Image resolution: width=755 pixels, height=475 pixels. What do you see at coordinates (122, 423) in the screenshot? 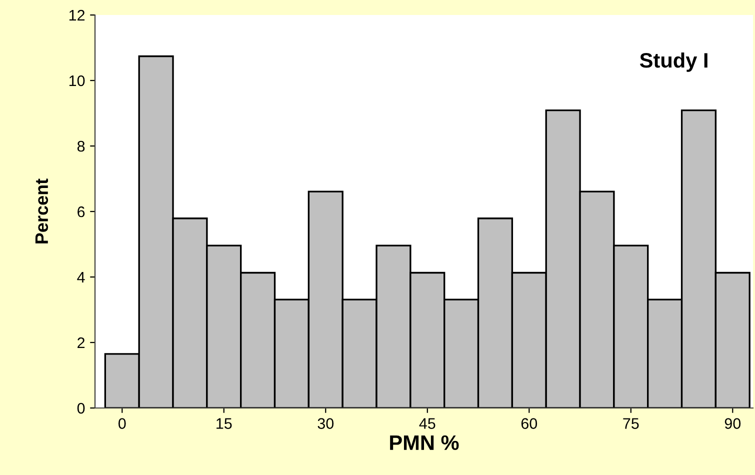
I see `x-tick-label: 0` at bounding box center [122, 423].